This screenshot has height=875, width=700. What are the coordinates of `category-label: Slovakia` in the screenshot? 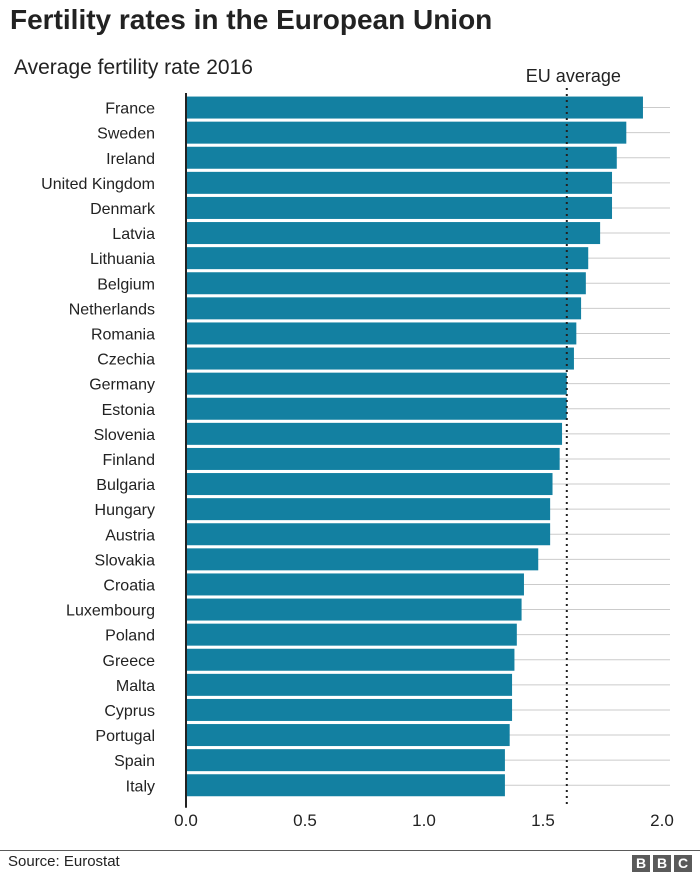 It's located at (125, 560).